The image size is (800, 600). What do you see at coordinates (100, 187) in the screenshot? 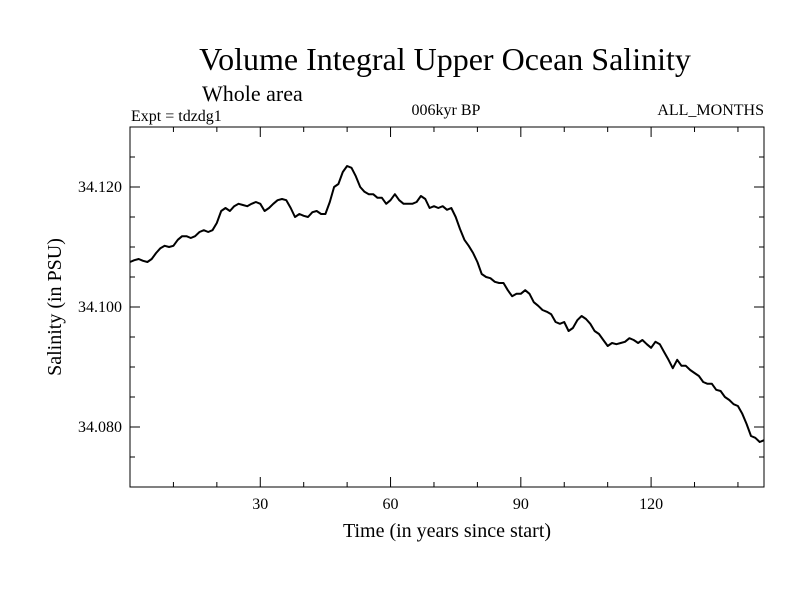
I see `y-tick-label: 34.120` at bounding box center [100, 187].